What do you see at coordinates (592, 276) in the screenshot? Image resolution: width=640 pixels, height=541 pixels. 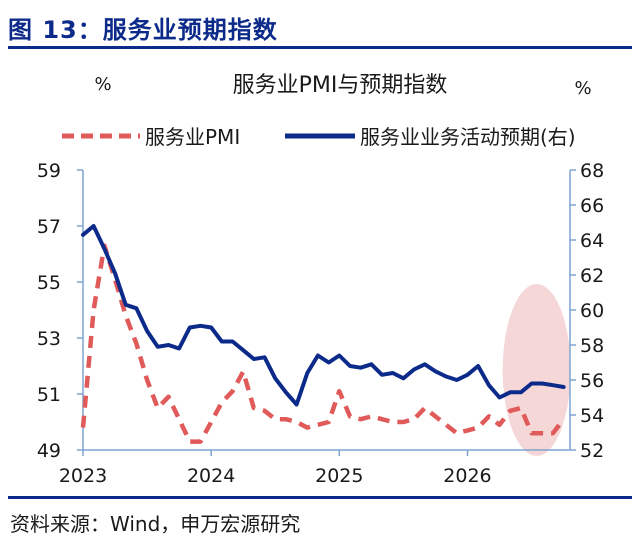 I see `right-tick-label: 62` at bounding box center [592, 276].